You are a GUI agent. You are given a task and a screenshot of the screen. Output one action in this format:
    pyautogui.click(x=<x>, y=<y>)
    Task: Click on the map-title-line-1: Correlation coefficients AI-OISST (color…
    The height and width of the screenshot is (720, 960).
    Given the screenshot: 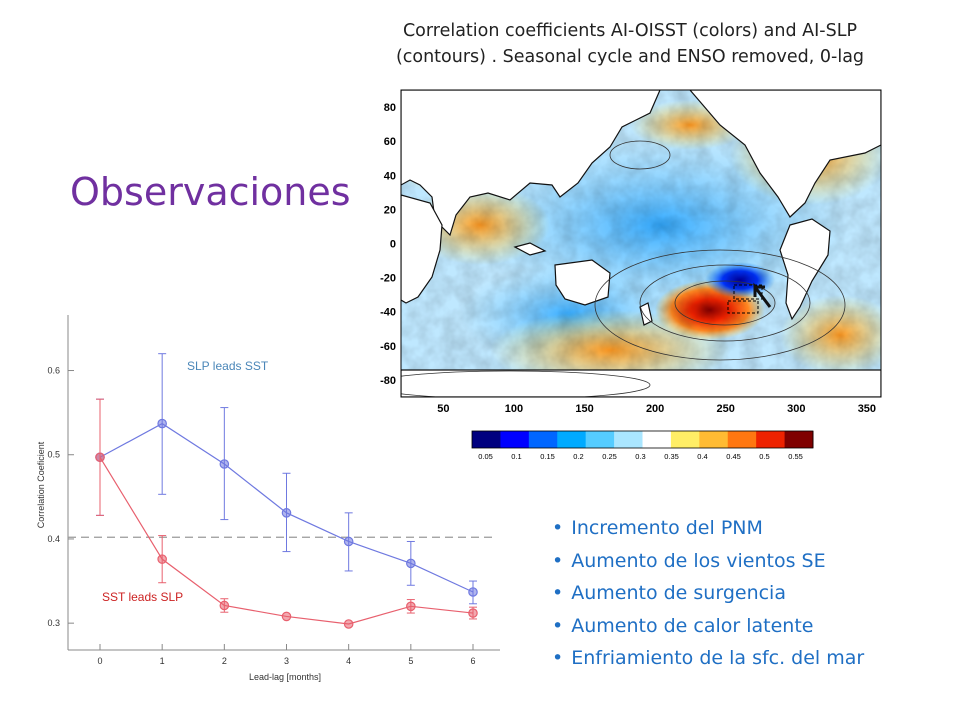 What is the action you would take?
    pyautogui.click(x=630, y=31)
    